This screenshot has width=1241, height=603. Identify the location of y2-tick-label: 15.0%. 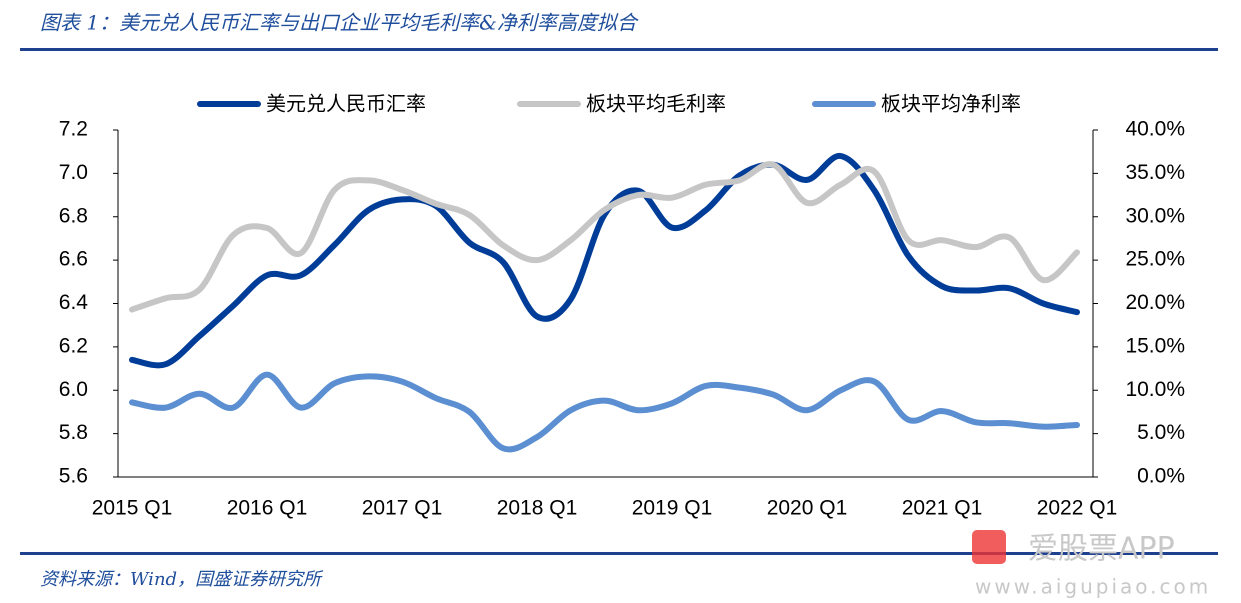
(1155, 345).